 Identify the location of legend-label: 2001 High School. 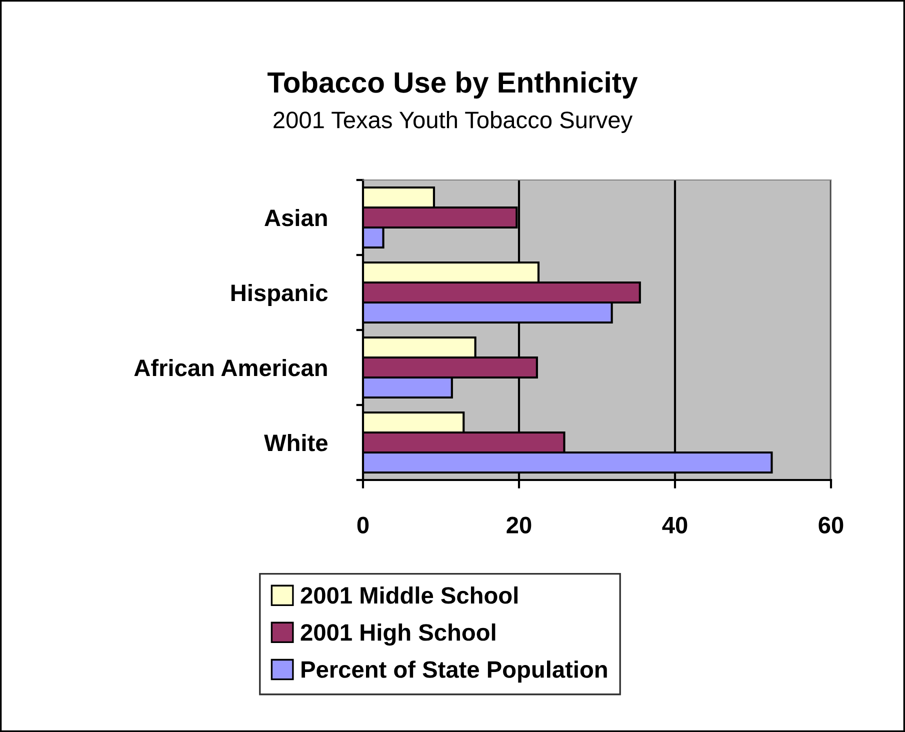
(398, 634).